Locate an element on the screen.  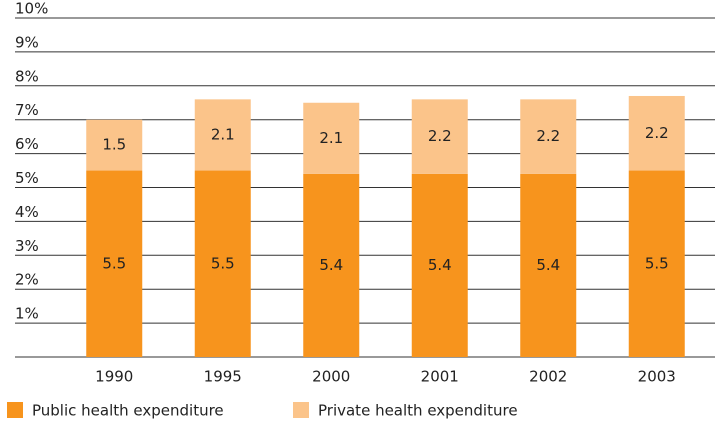
y-tick-label: 4% is located at coordinates (27, 212).